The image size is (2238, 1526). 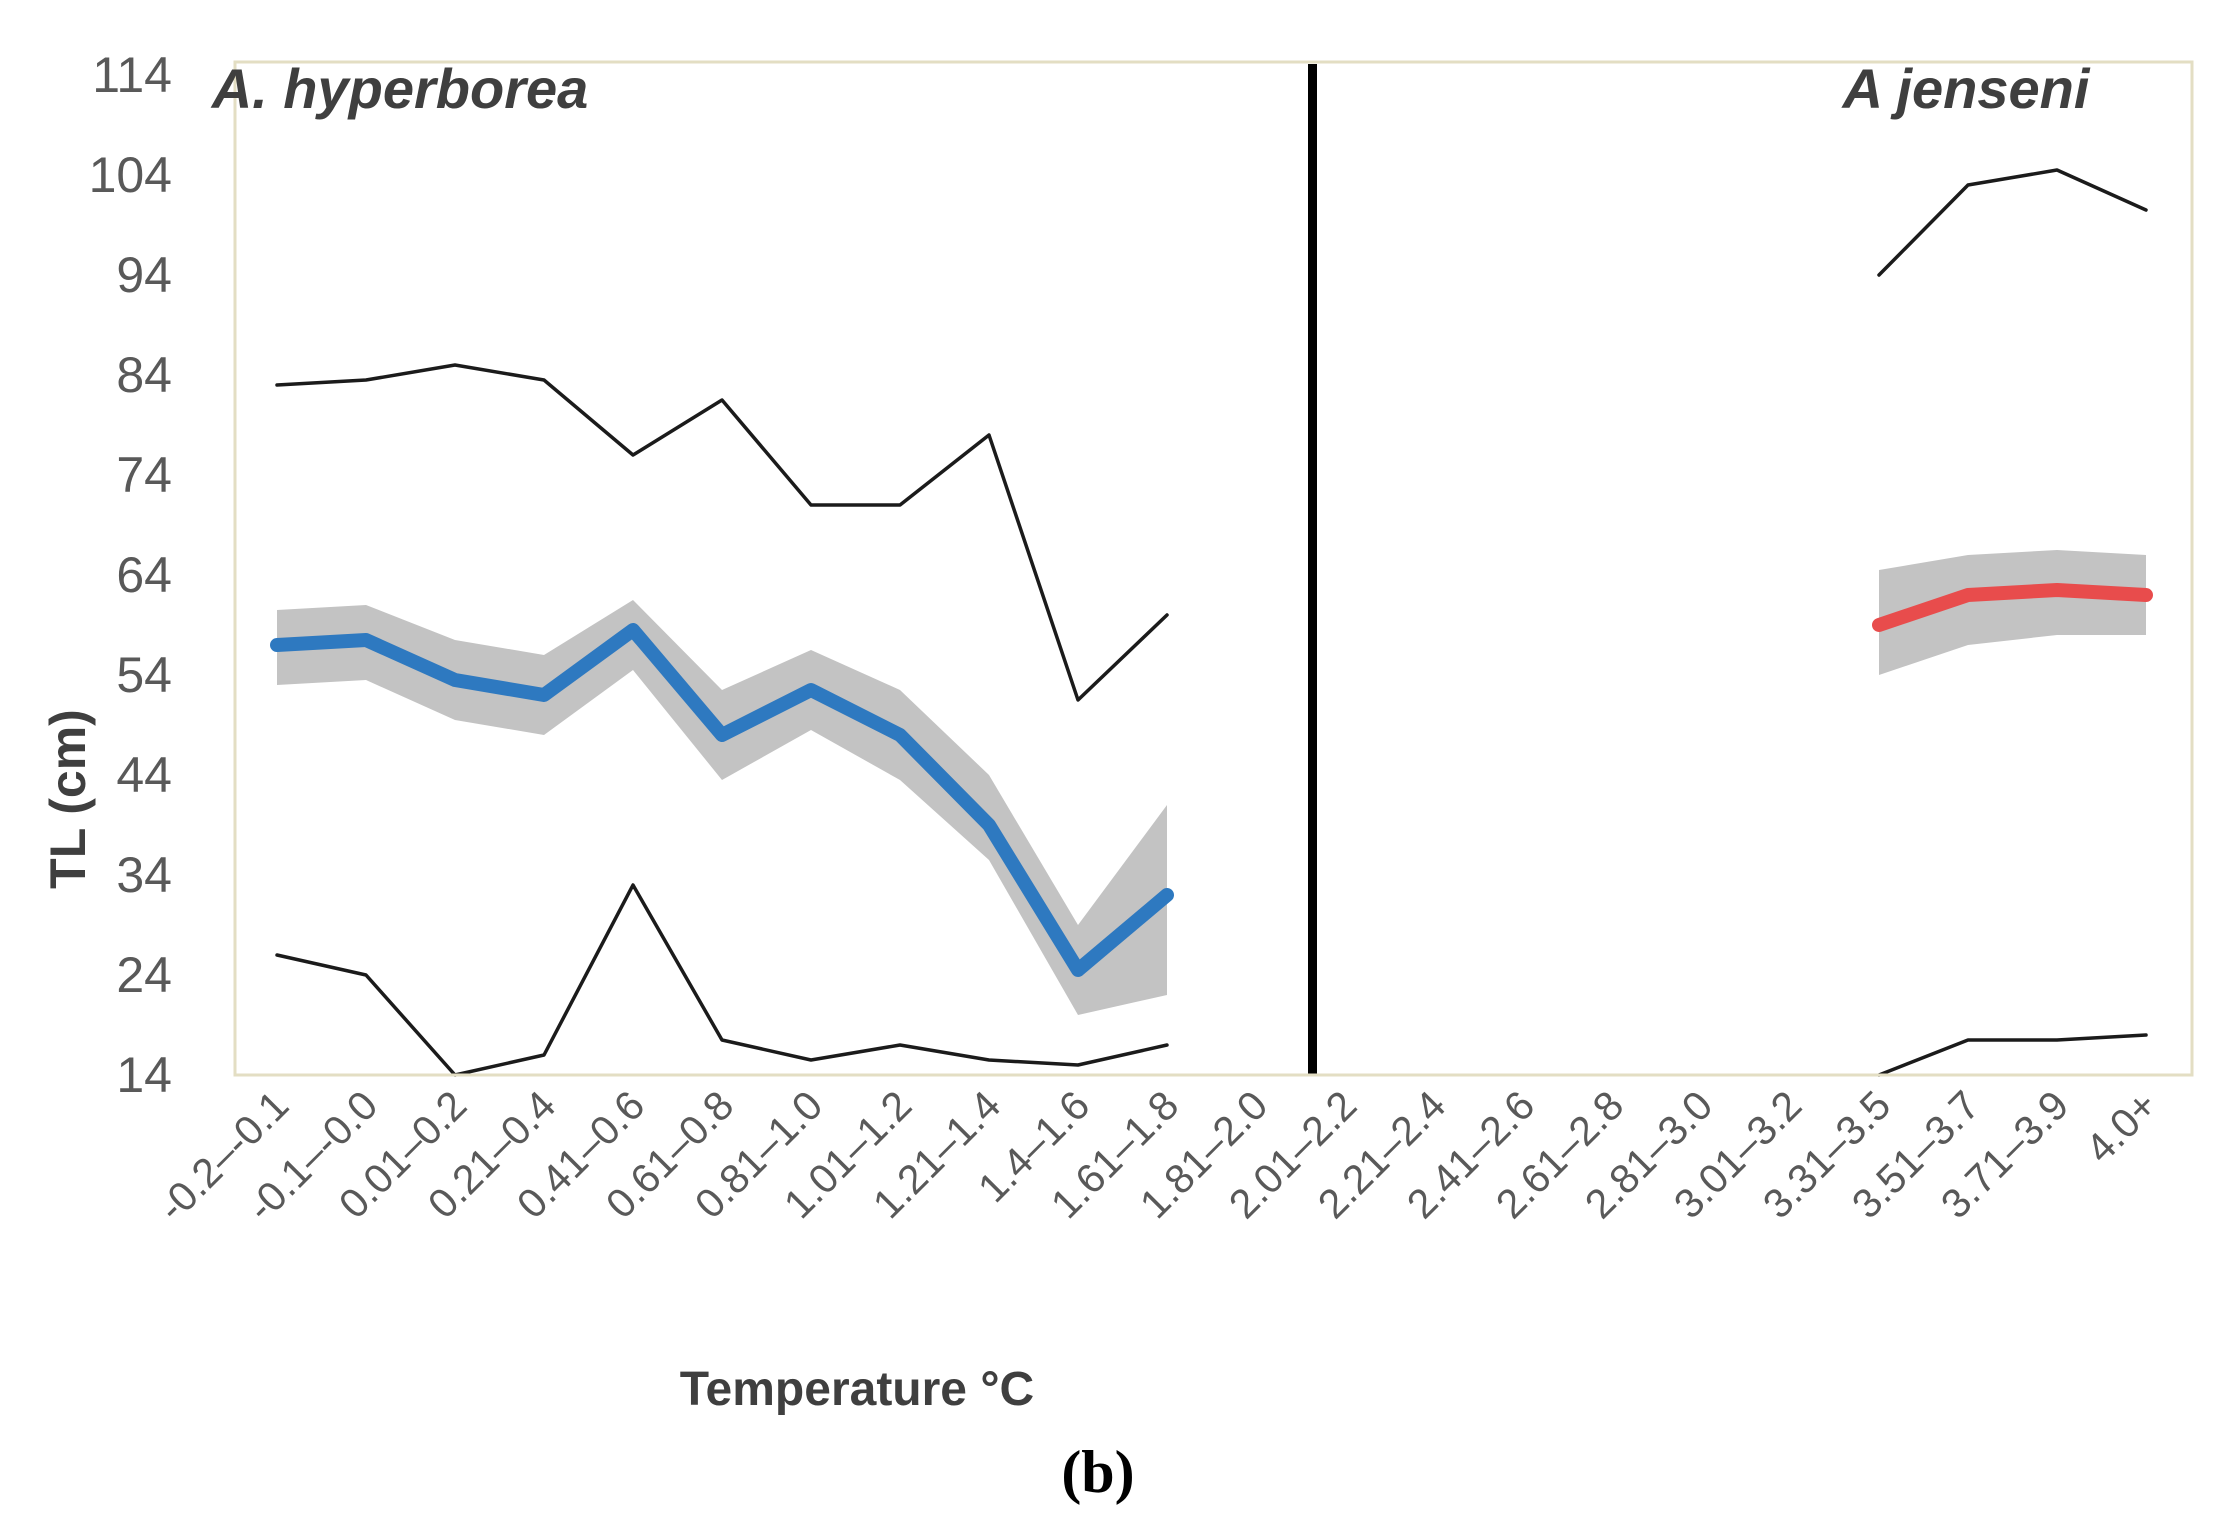 I want to click on y-tick-label: 74, so click(x=144, y=475).